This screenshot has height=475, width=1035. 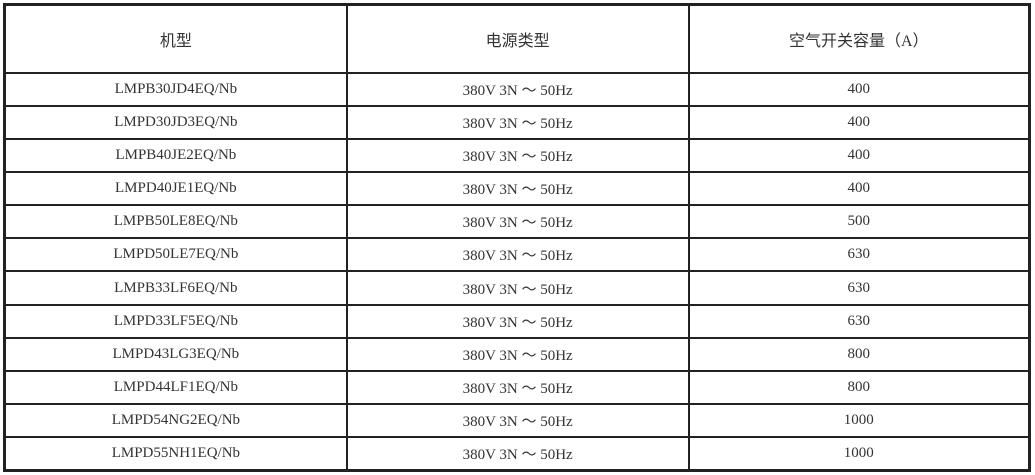 I want to click on table-row: LMPD50LE7EQ/Nb 380V 3N ～ 50Hz 630, so click(x=517, y=255).